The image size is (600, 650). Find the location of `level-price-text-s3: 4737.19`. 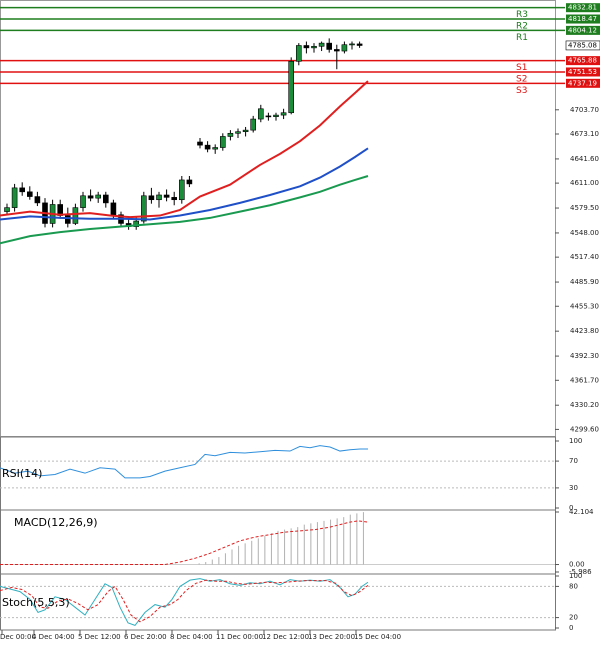

level-price-text-s3: 4737.19 is located at coordinates (582, 83).